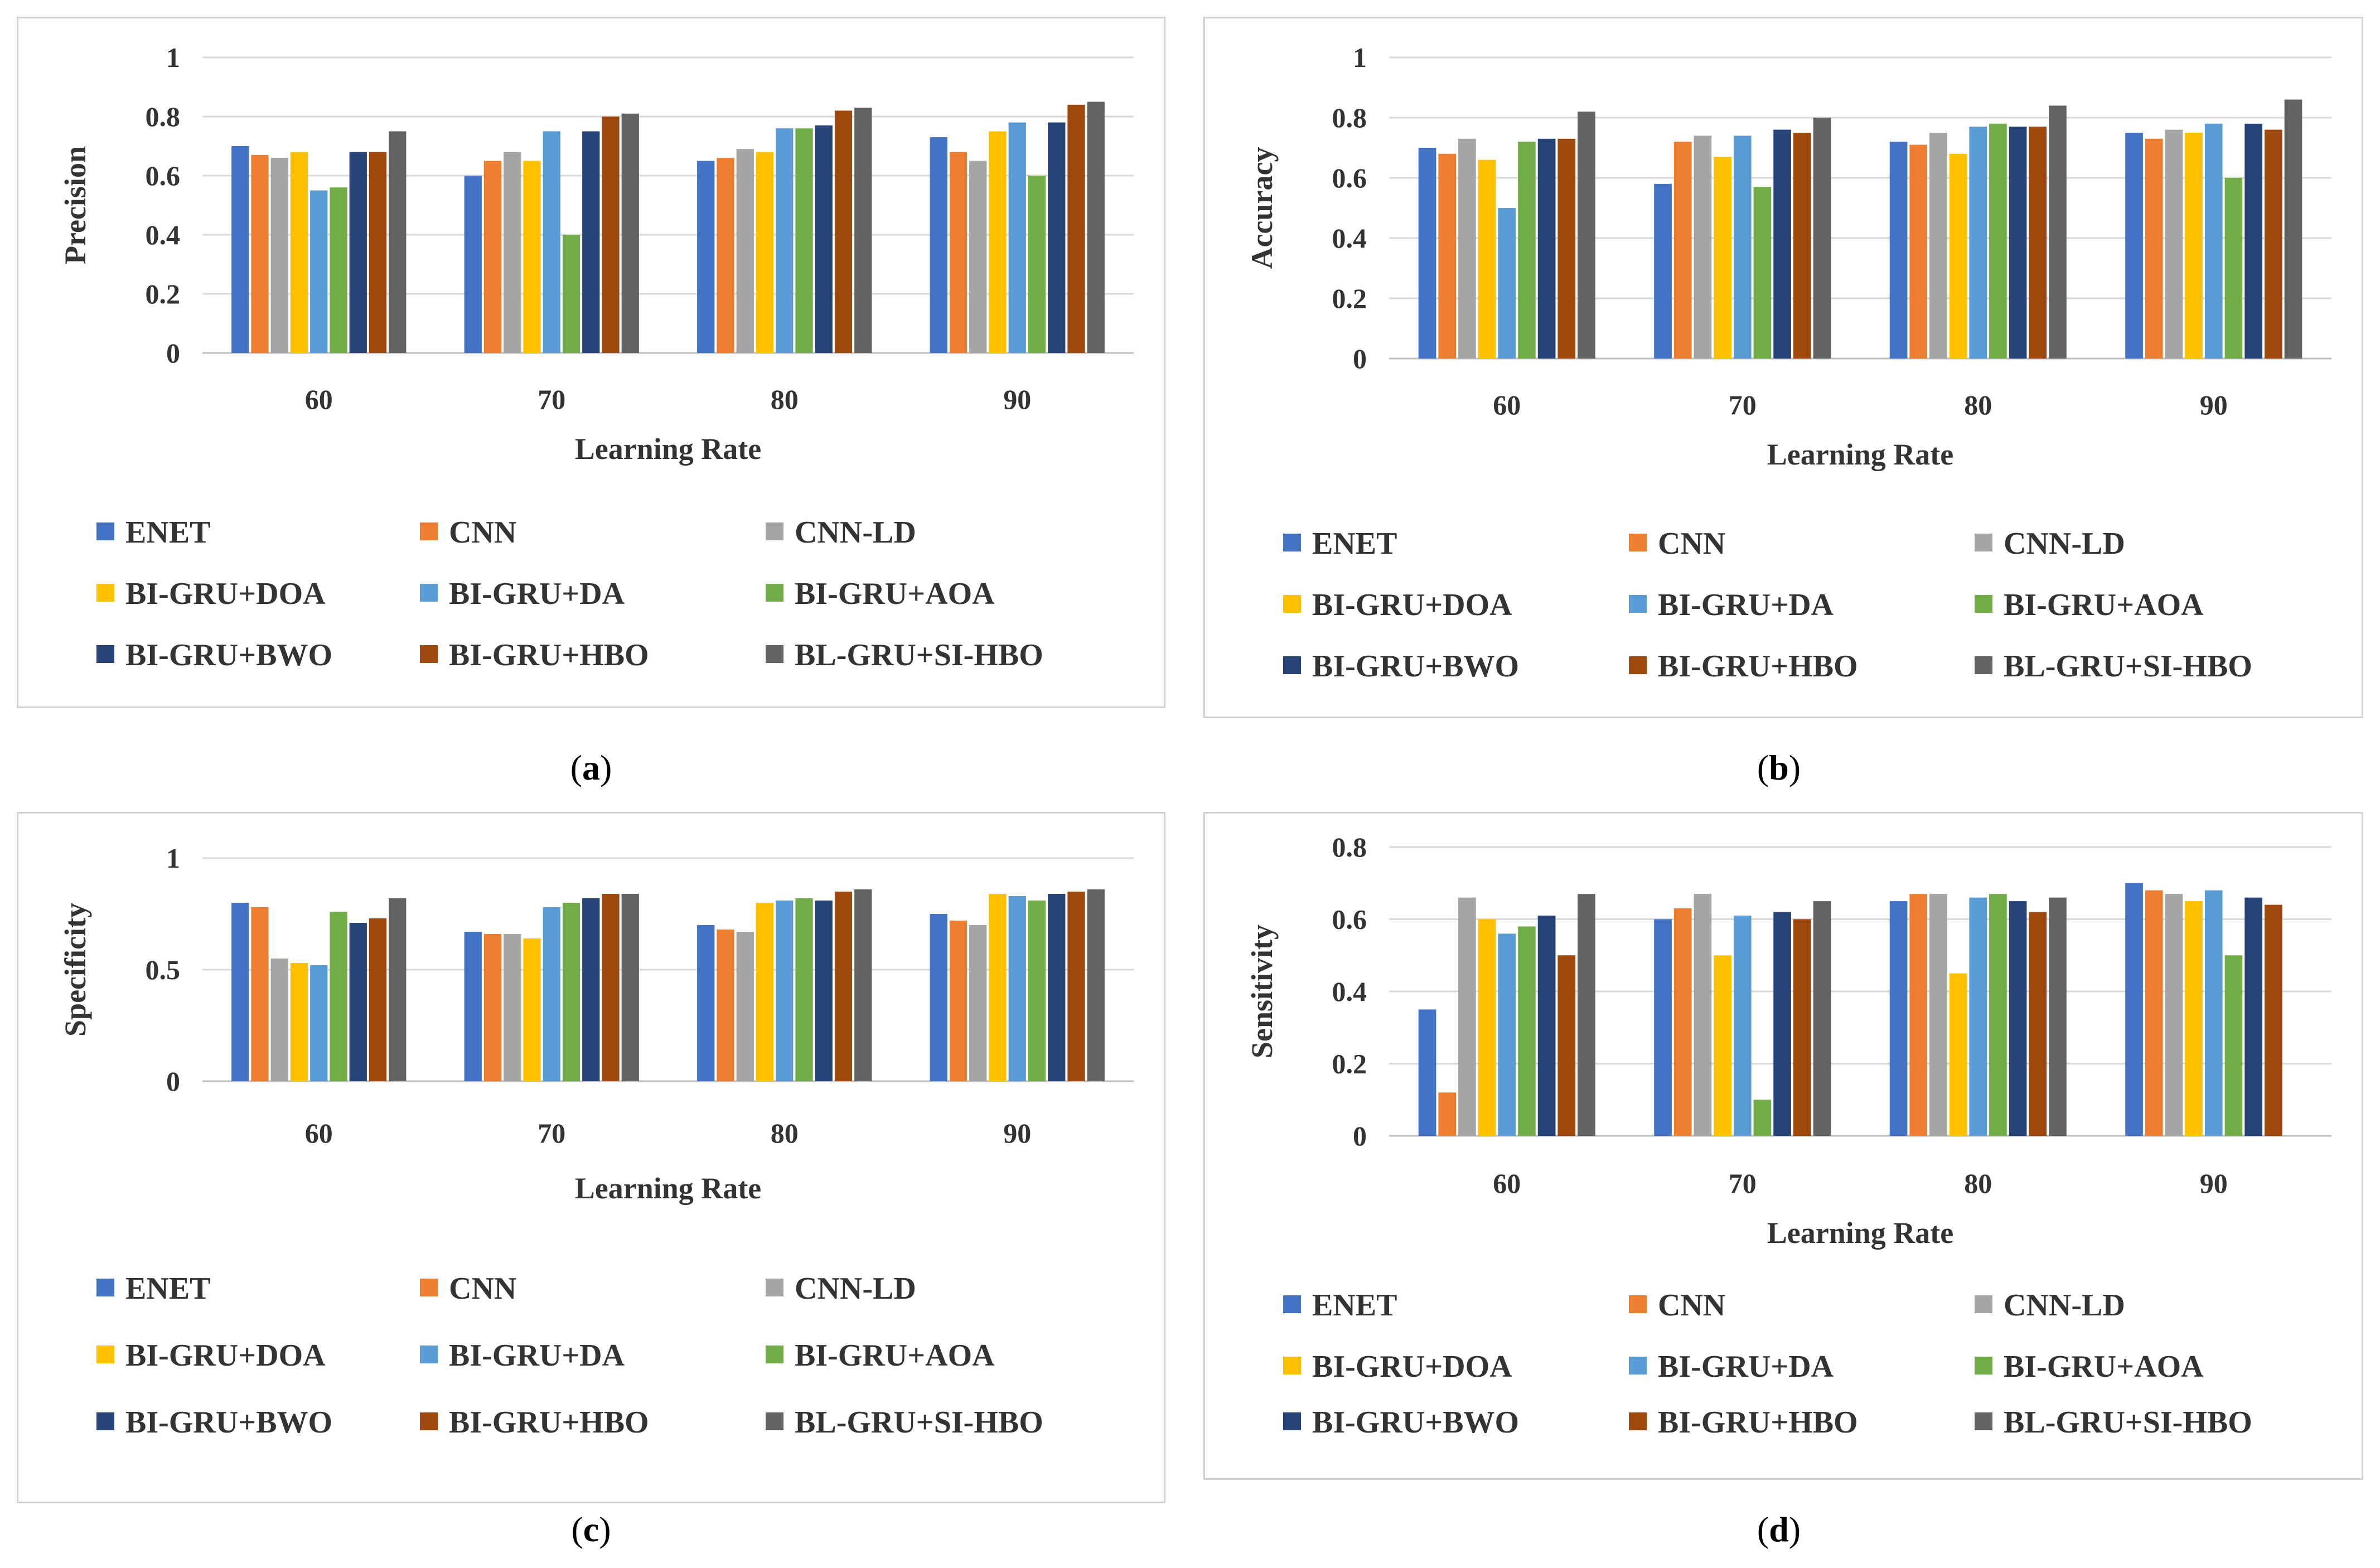 The width and height of the screenshot is (2380, 1568). I want to click on legend-label: BI-GRU+DA, so click(1746, 1366).